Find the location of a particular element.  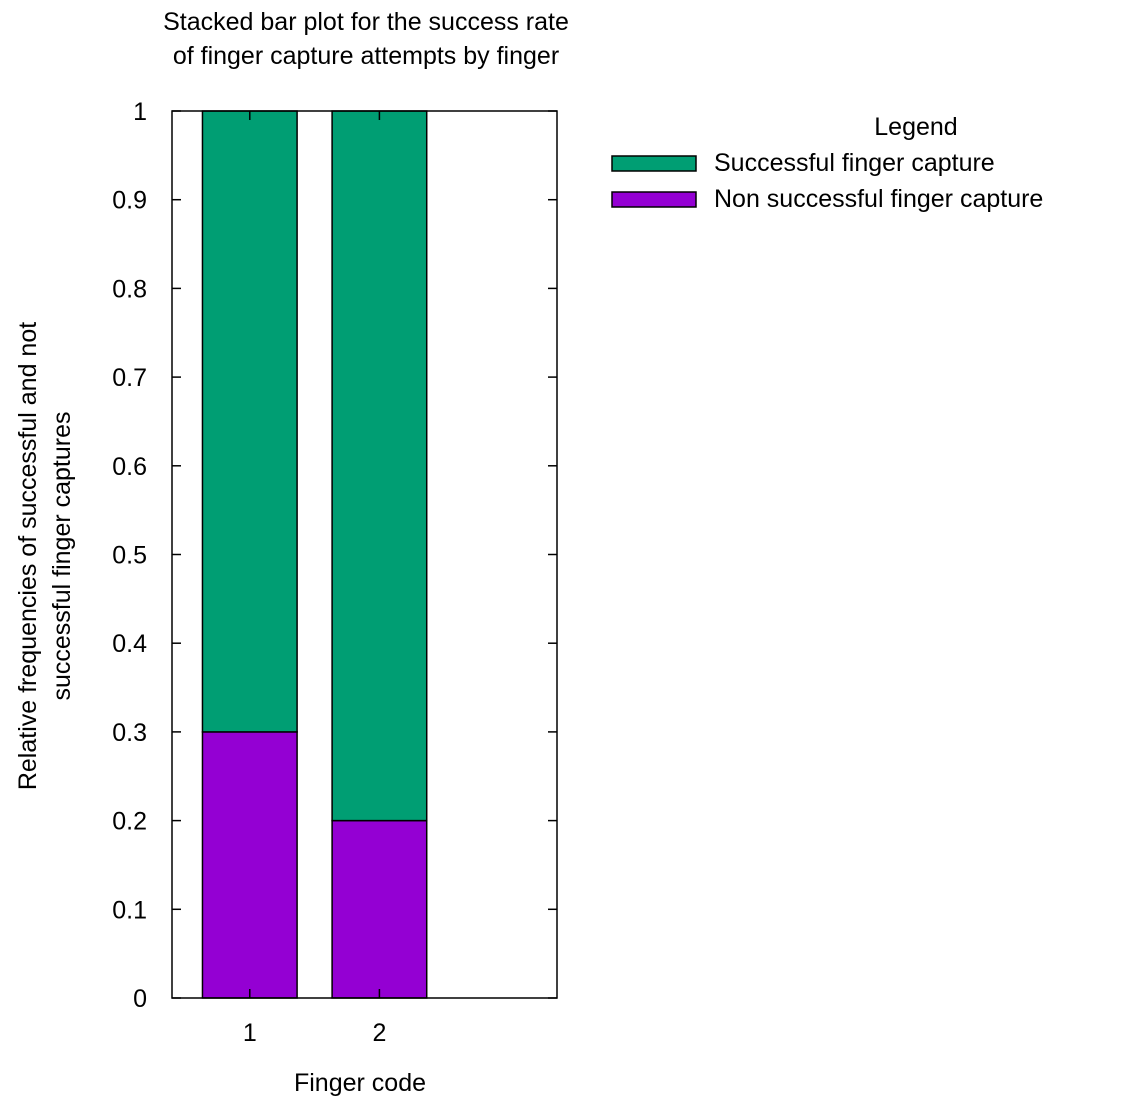

y-tick-label: 0 is located at coordinates (140, 999).